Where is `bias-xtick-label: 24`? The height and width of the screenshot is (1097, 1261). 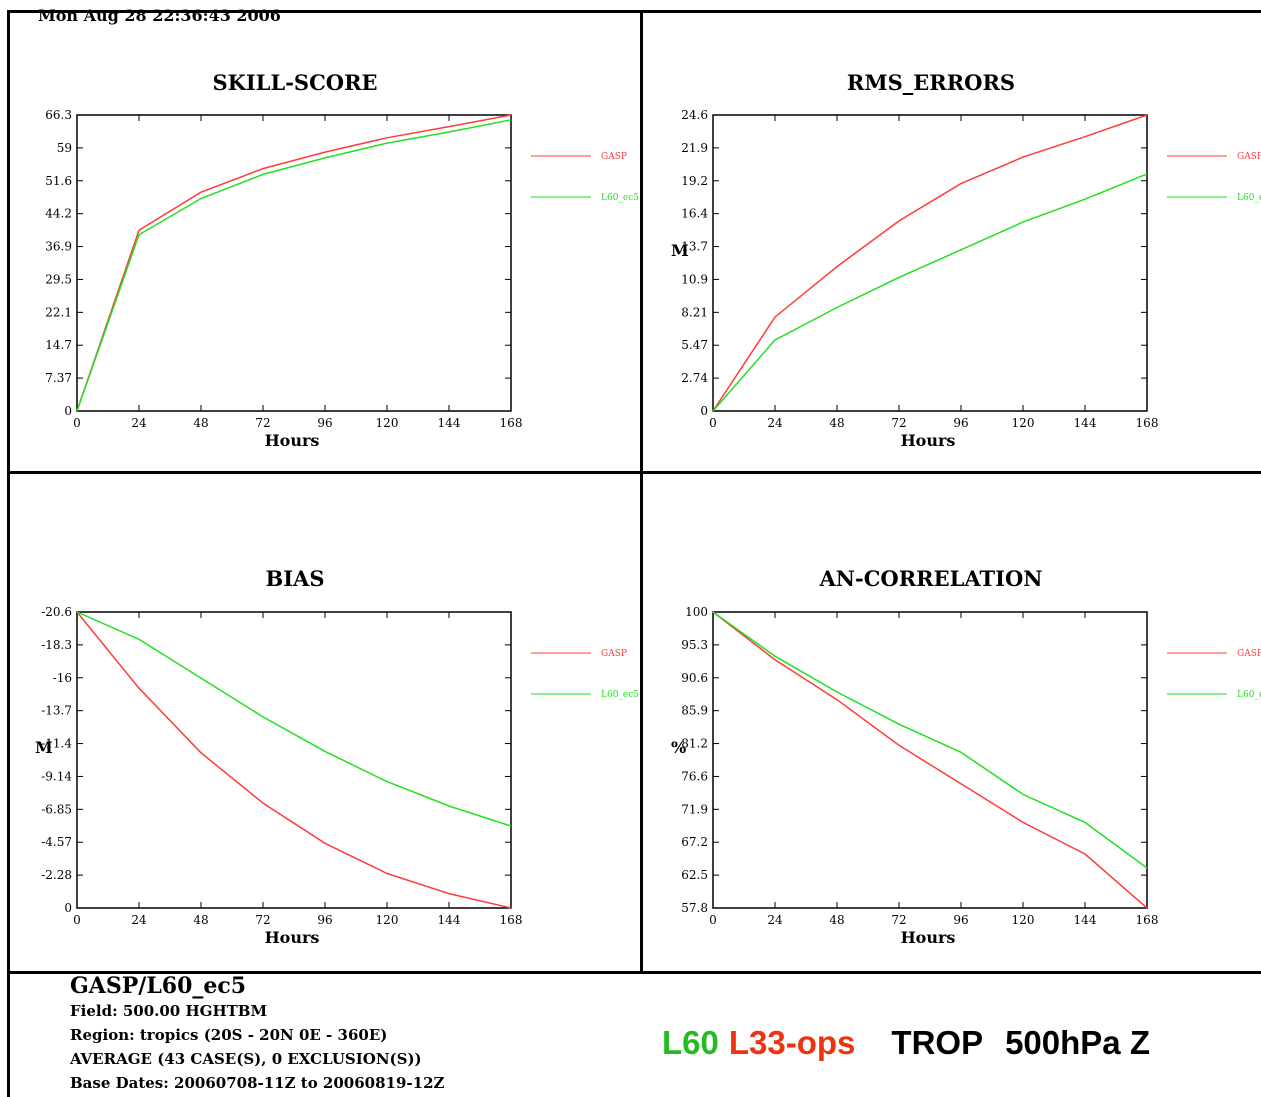
bias-xtick-label: 24 is located at coordinates (139, 920).